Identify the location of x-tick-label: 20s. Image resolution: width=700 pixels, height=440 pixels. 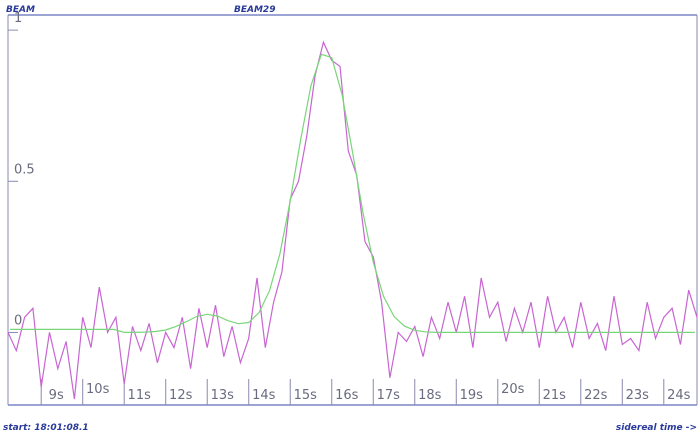
(513, 389).